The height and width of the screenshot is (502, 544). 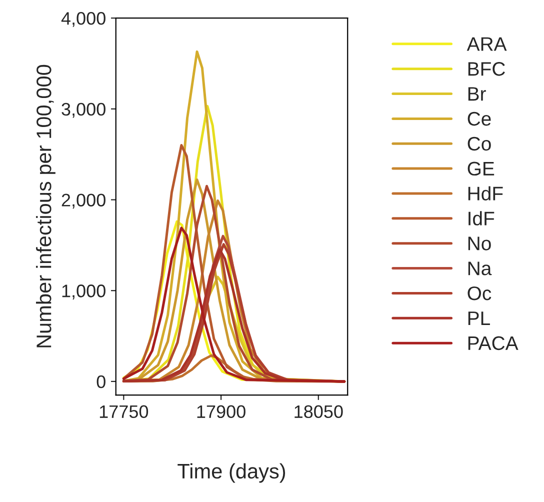 What do you see at coordinates (486, 44) in the screenshot?
I see `legend-label: ARA` at bounding box center [486, 44].